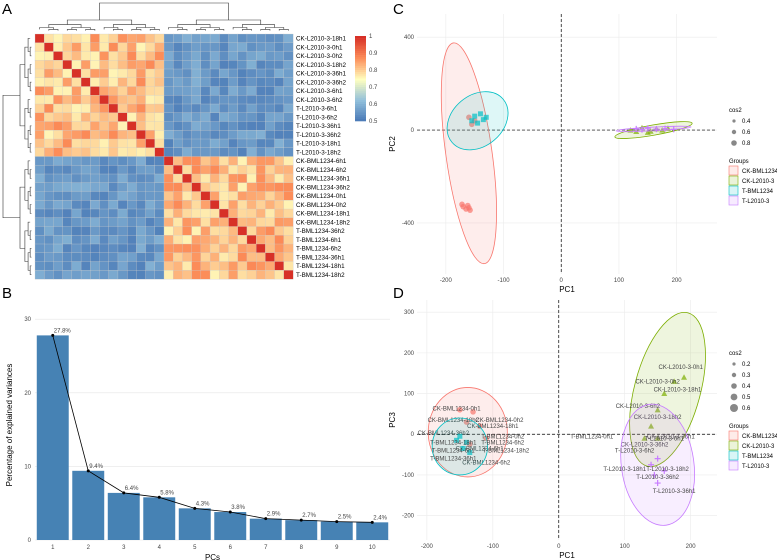  Describe the element at coordinates (467, 432) in the screenshot. I see `confidence-ellipse` at that location.